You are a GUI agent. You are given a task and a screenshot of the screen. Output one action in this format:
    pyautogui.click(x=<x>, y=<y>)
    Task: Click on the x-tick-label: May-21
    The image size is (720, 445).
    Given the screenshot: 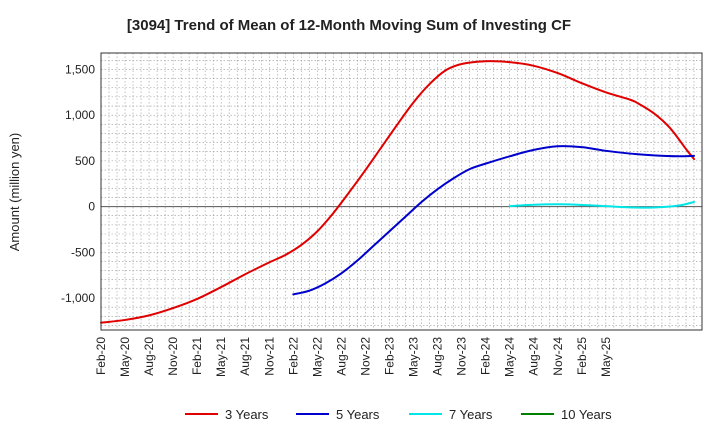 What is the action you would take?
    pyautogui.click(x=221, y=357)
    